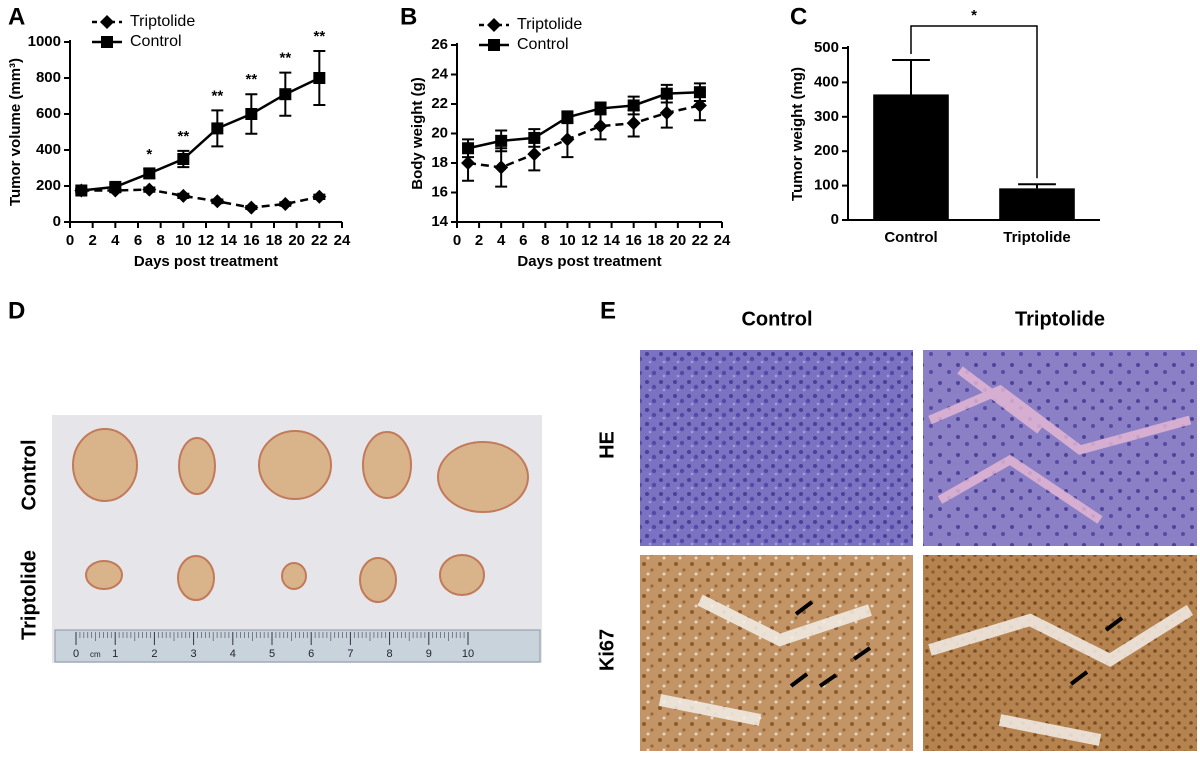 The image size is (1200, 761). What do you see at coordinates (154, 654) in the screenshot?
I see `ruler-label: 2` at bounding box center [154, 654].